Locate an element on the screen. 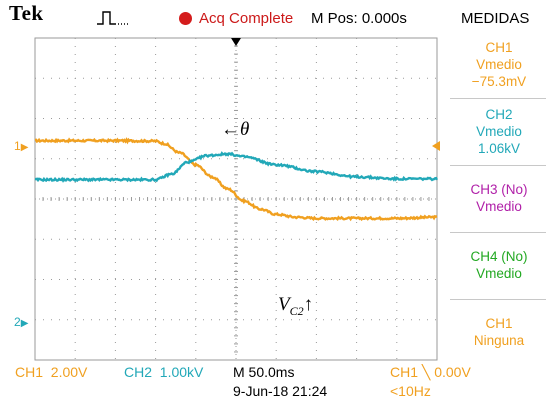  vc2-annotation: VC2↑ is located at coordinates (296, 306).